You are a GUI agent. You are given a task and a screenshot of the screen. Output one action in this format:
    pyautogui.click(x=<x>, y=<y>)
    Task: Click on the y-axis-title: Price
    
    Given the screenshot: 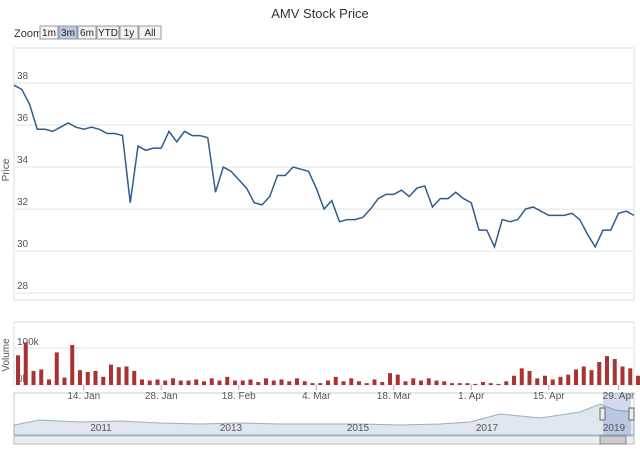 What is the action you would take?
    pyautogui.click(x=6, y=169)
    